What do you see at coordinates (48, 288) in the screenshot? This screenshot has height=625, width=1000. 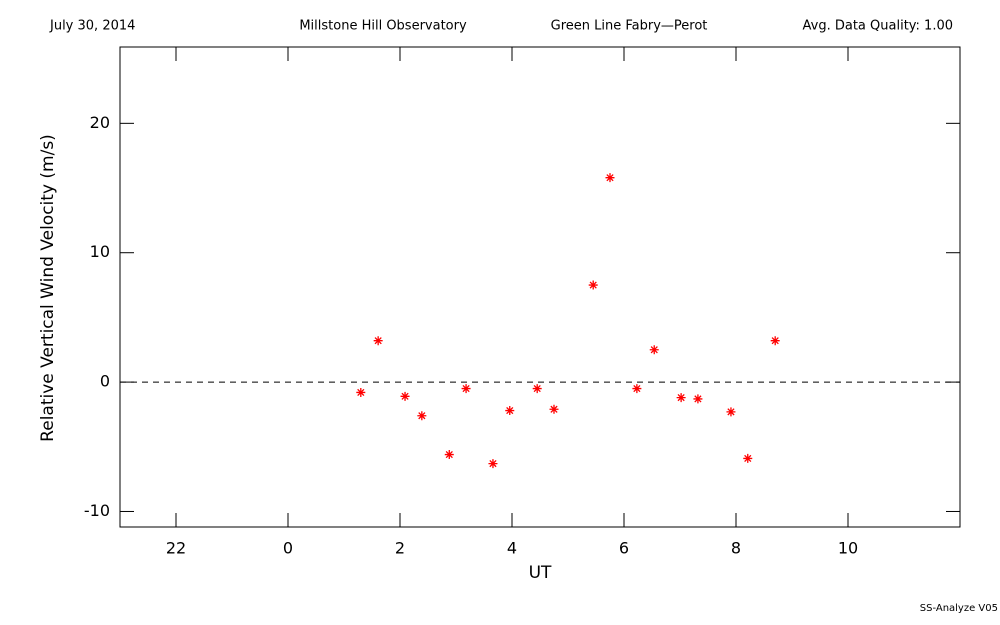 I see `y-axis-label: Relative Vertical Wind Velocity (m/s)` at bounding box center [48, 288].